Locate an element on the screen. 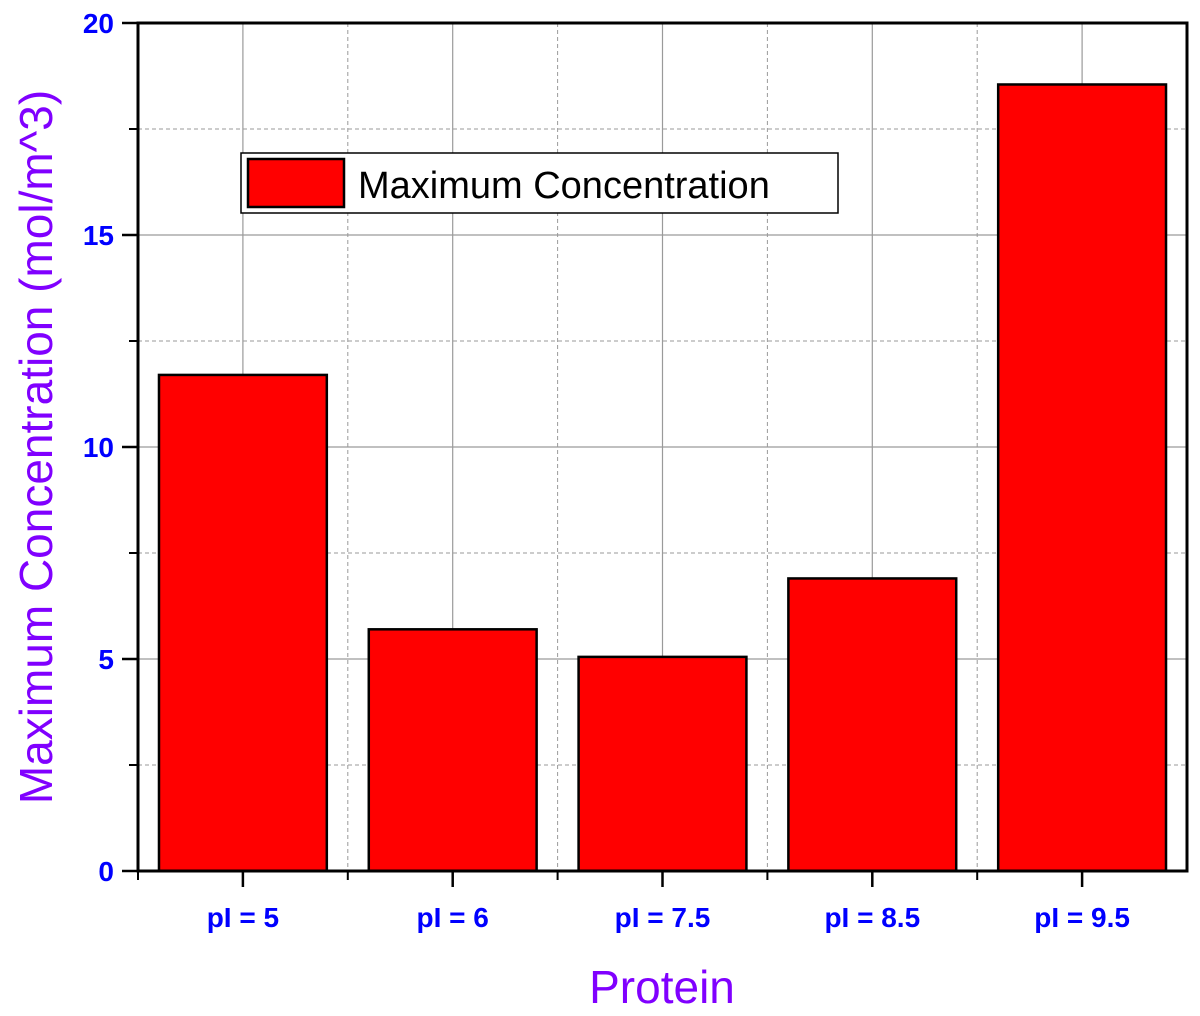 Image resolution: width=1200 pixels, height=1016 pixels. y-tick-label: 15 is located at coordinates (98, 235).